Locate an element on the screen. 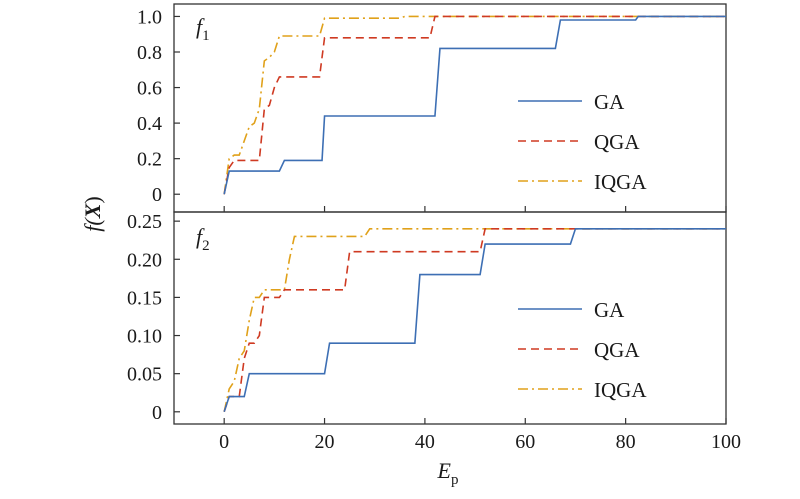  y-tick-label: 0.20 is located at coordinates (144, 260).